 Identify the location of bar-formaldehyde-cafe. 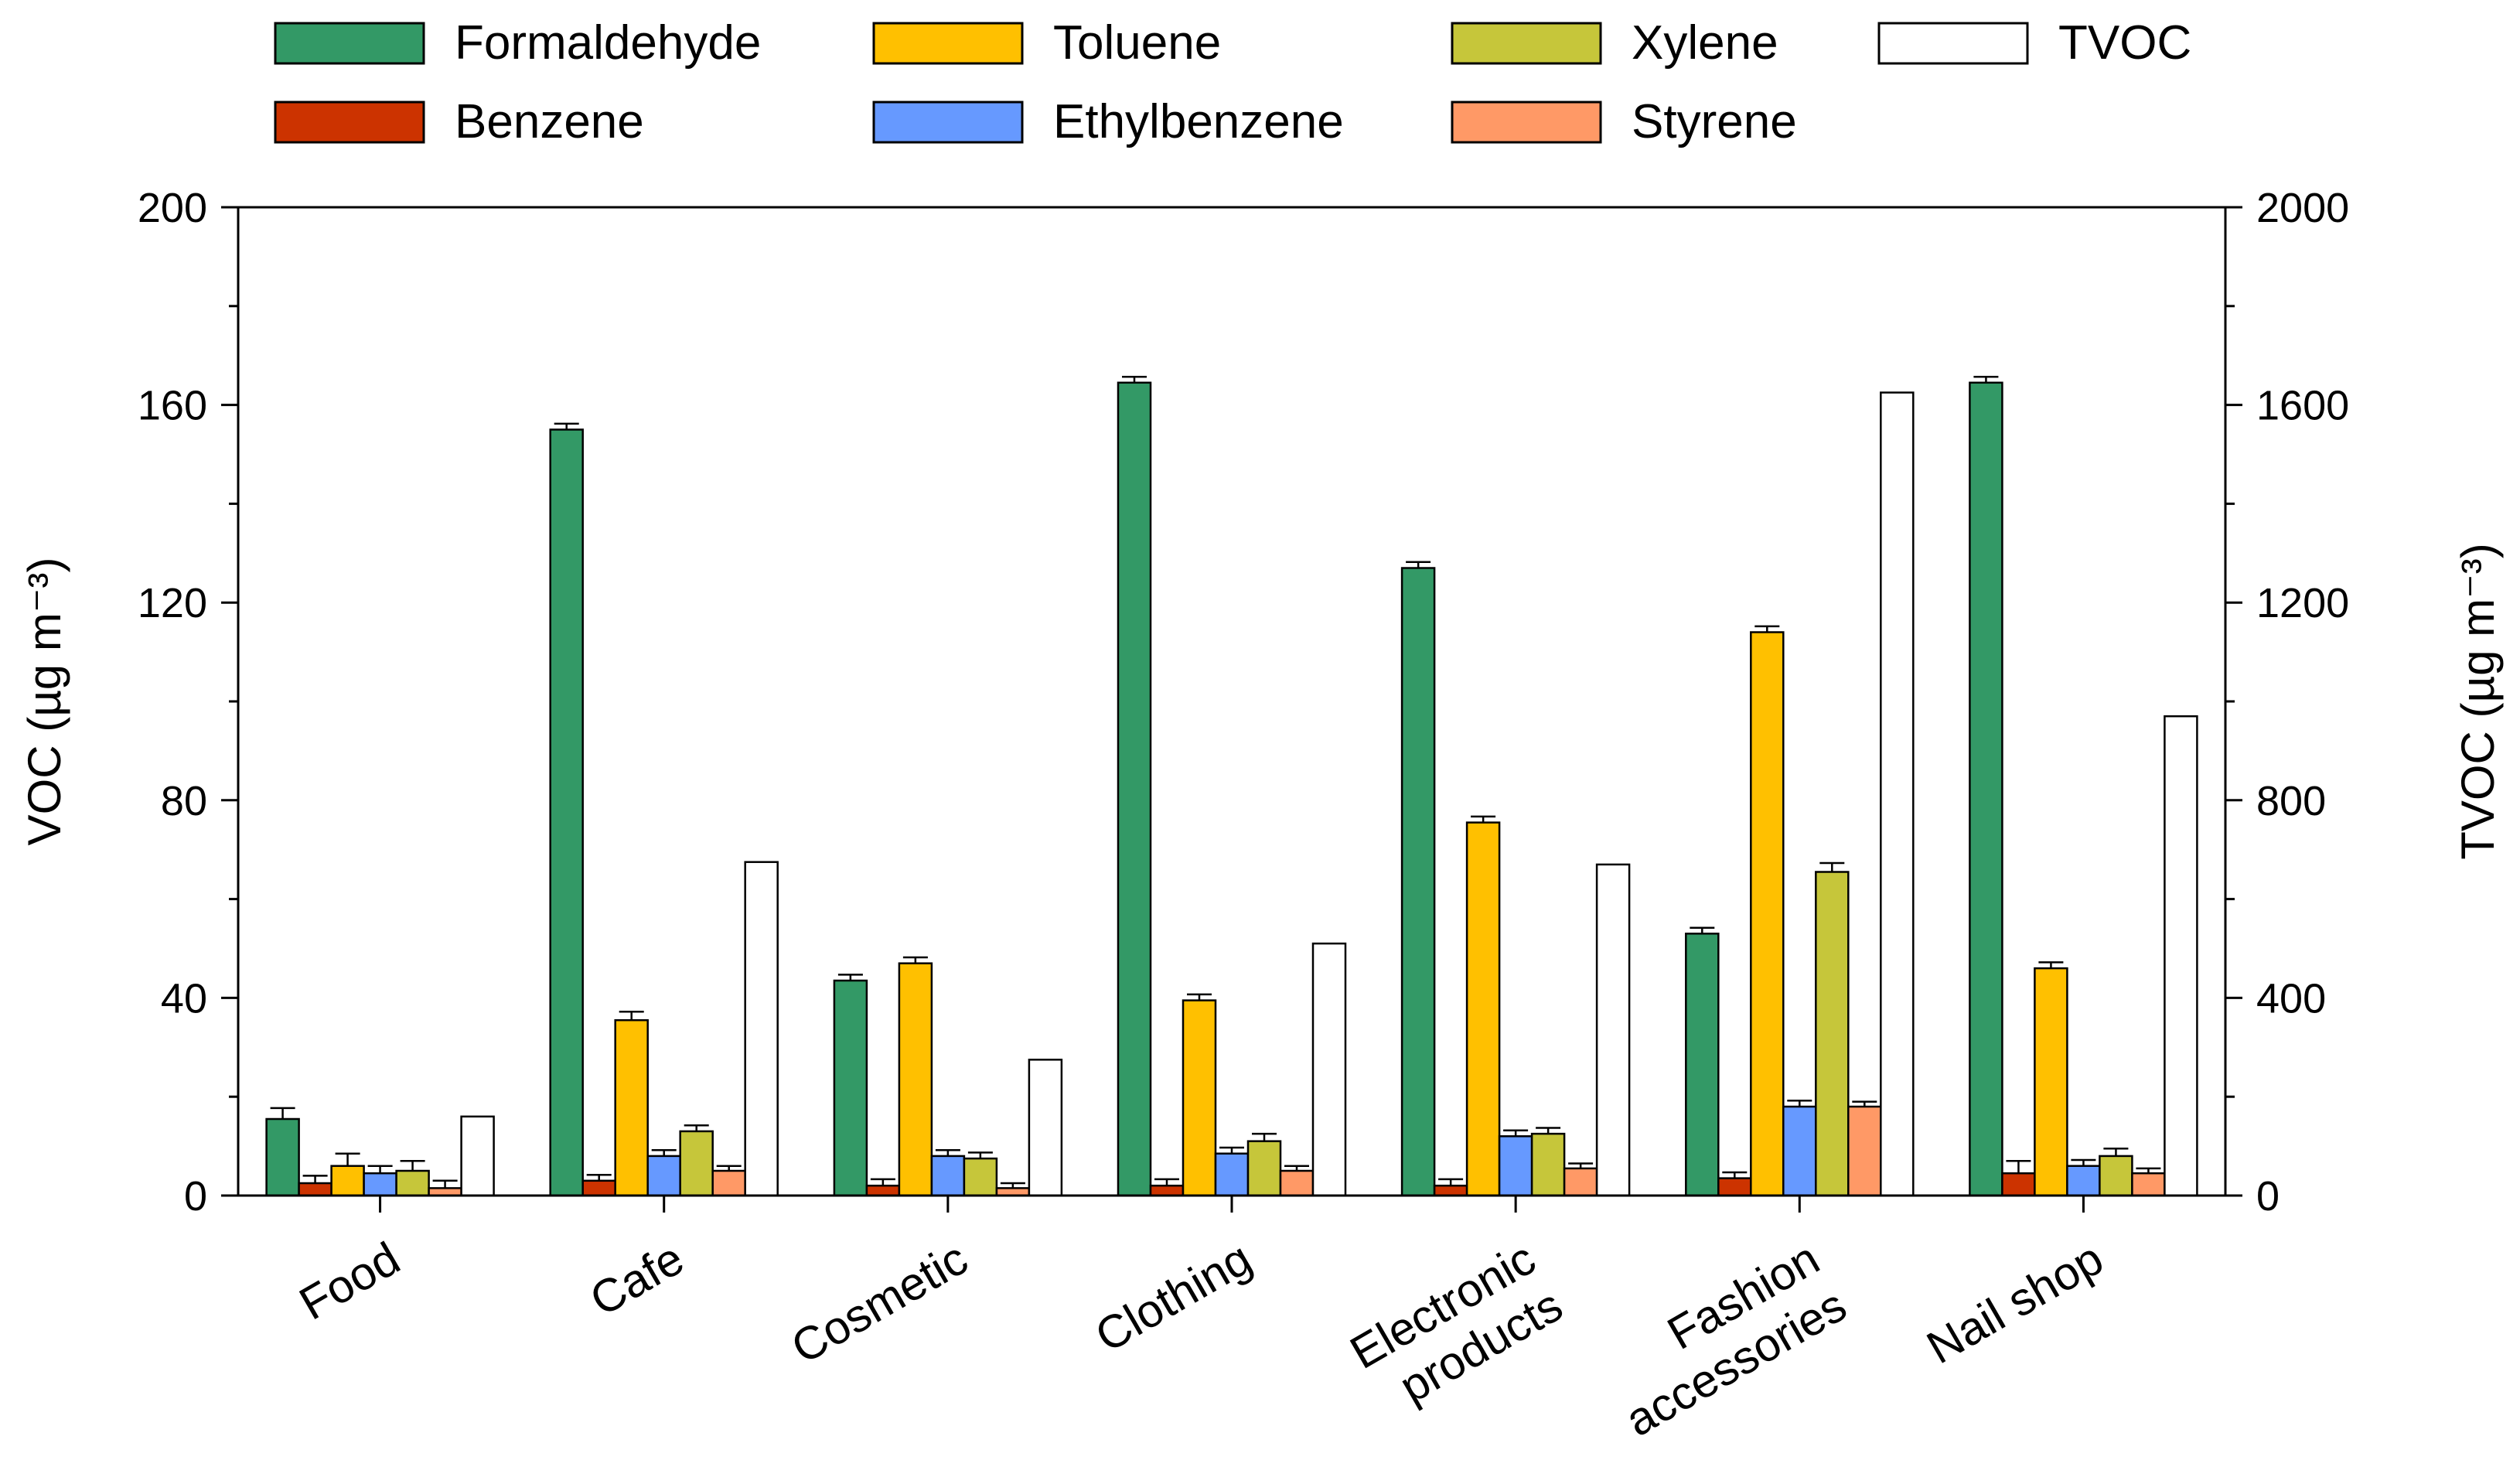
(566, 812).